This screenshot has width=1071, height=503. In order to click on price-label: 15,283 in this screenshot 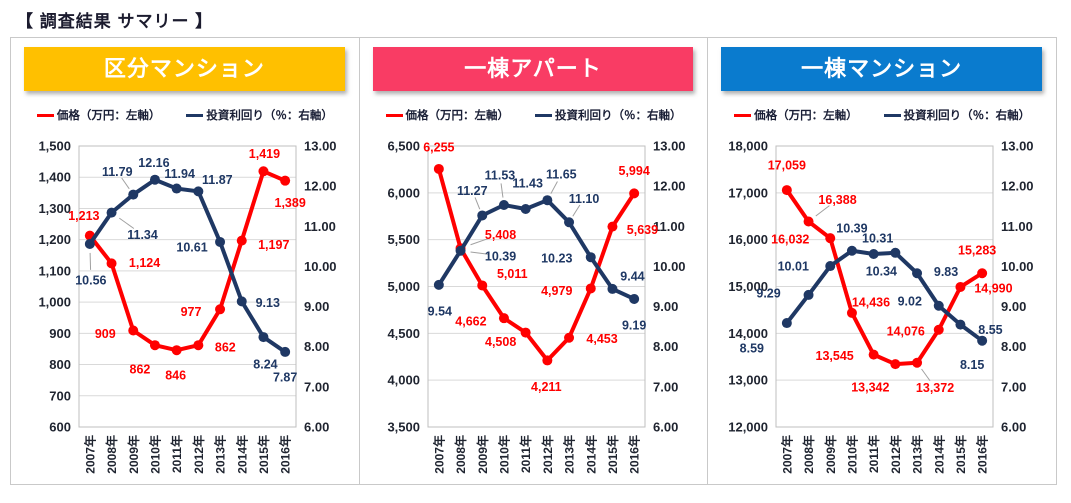, I will do `click(977, 251)`.